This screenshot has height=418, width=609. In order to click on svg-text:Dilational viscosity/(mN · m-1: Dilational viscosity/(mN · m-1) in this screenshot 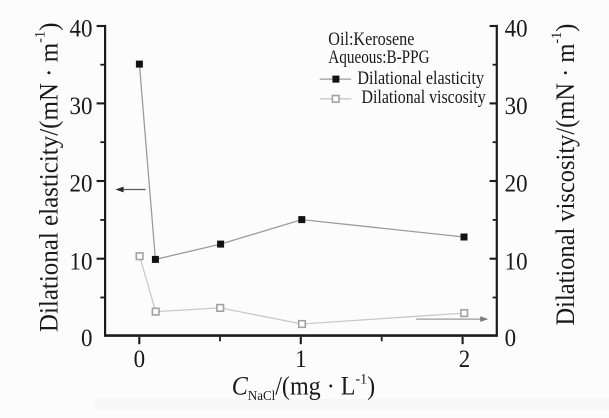, I will do `click(565, 175)`.